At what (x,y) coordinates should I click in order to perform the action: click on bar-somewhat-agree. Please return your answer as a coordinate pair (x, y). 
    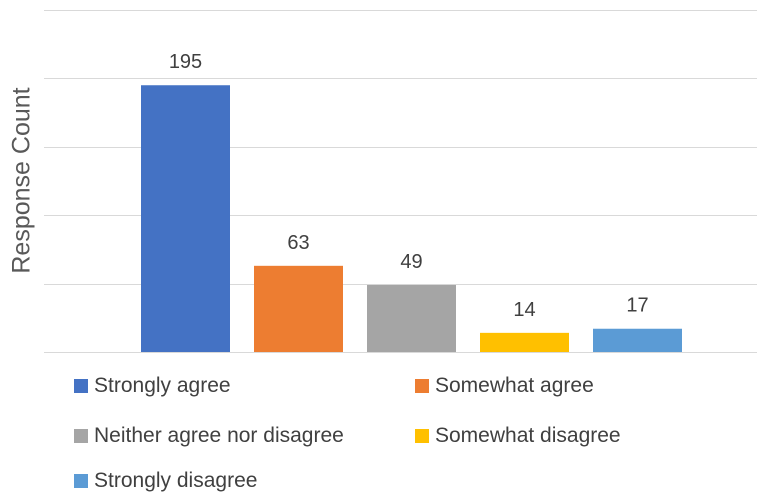
    Looking at the image, I should click on (298, 308).